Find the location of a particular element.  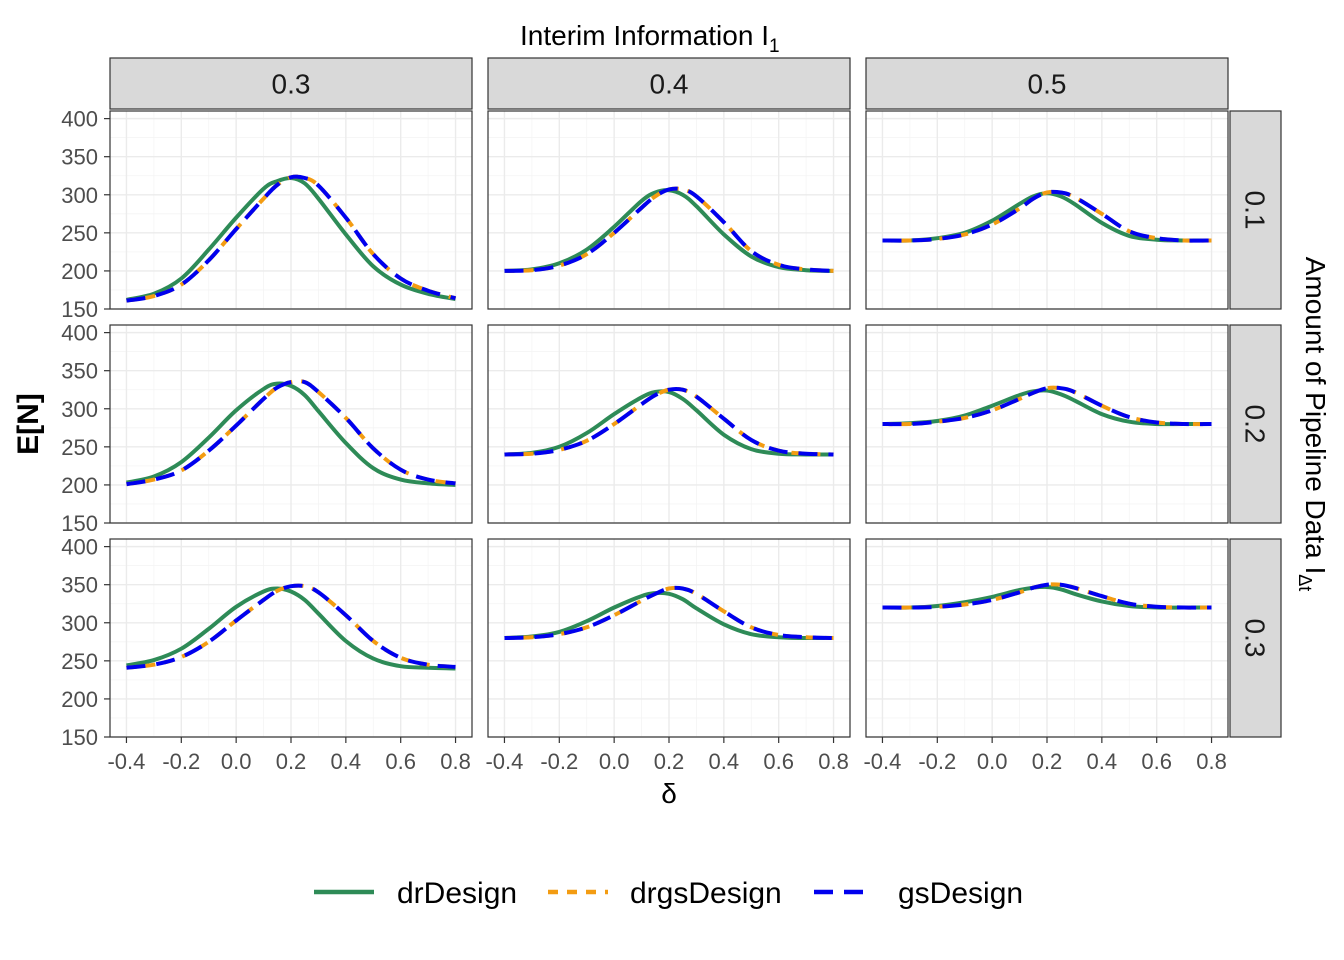

legend: drDesign drgsDesign gsDesign is located at coordinates (668, 893).